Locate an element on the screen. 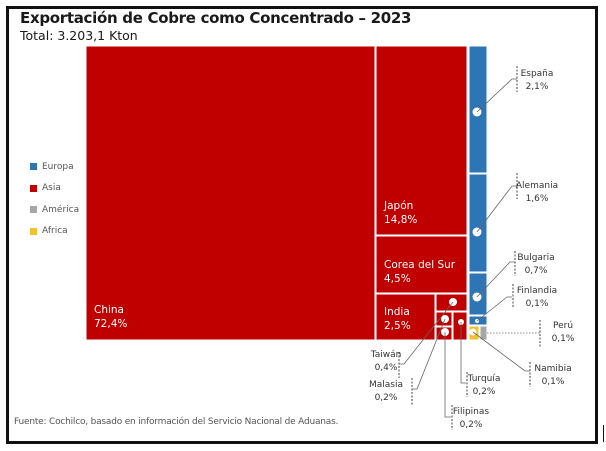 The width and height of the screenshot is (606, 451). legend-label-asia: Asia is located at coordinates (51, 188).